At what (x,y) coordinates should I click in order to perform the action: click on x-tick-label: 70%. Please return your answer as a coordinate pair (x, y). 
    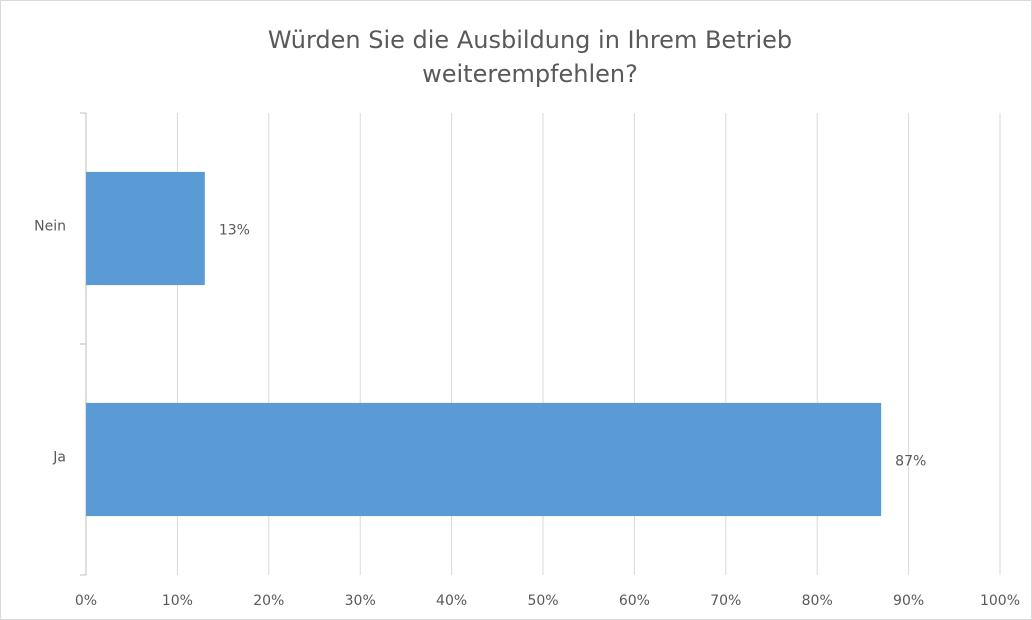
    Looking at the image, I should click on (725, 601).